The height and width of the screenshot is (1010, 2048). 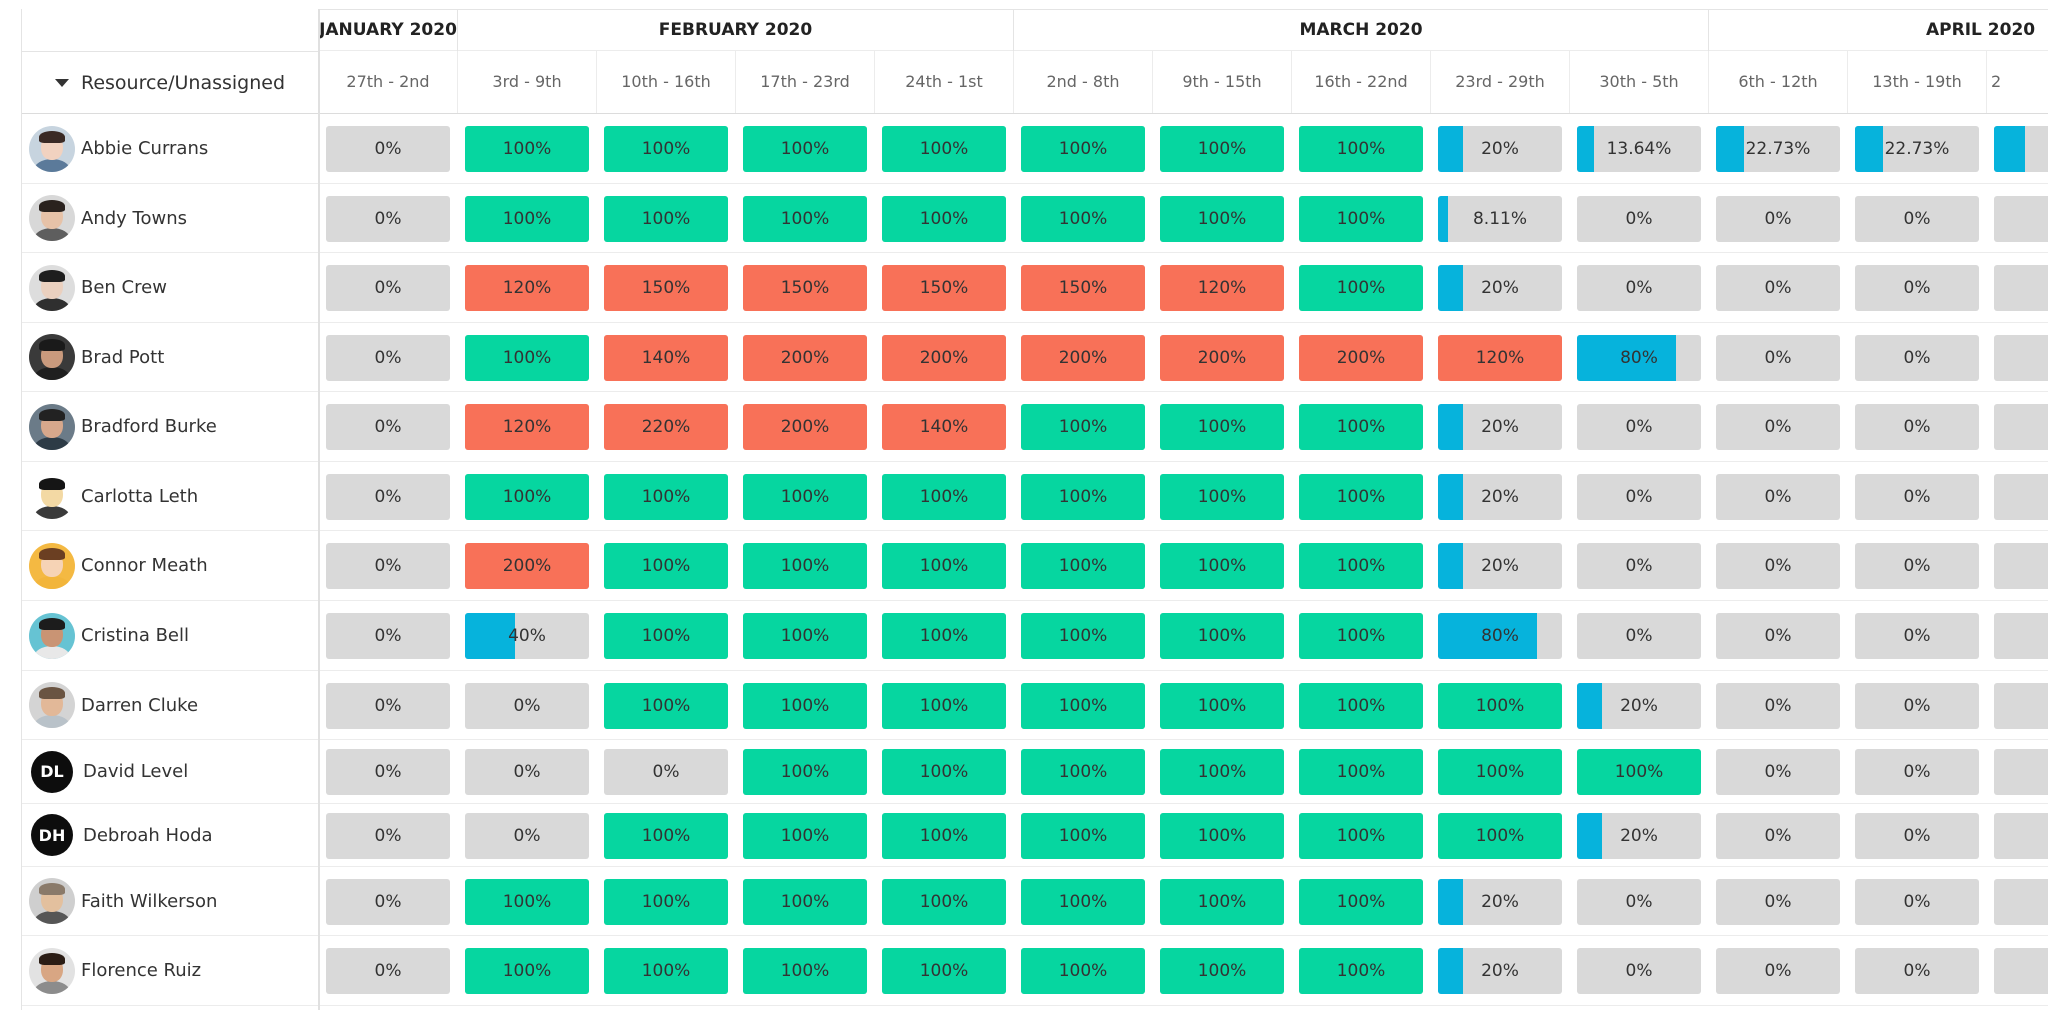 I want to click on allocation-cell: 80%, so click(x=1500, y=636).